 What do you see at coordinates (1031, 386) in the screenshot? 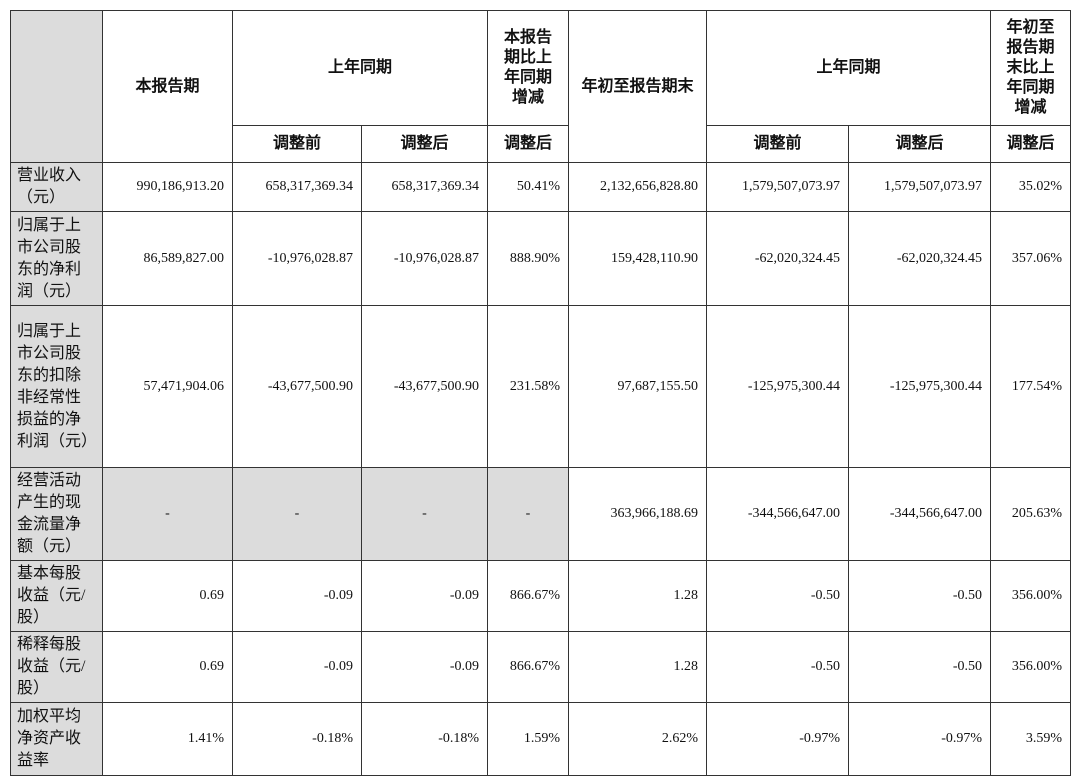
I see `value-cell: 177.54%` at bounding box center [1031, 386].